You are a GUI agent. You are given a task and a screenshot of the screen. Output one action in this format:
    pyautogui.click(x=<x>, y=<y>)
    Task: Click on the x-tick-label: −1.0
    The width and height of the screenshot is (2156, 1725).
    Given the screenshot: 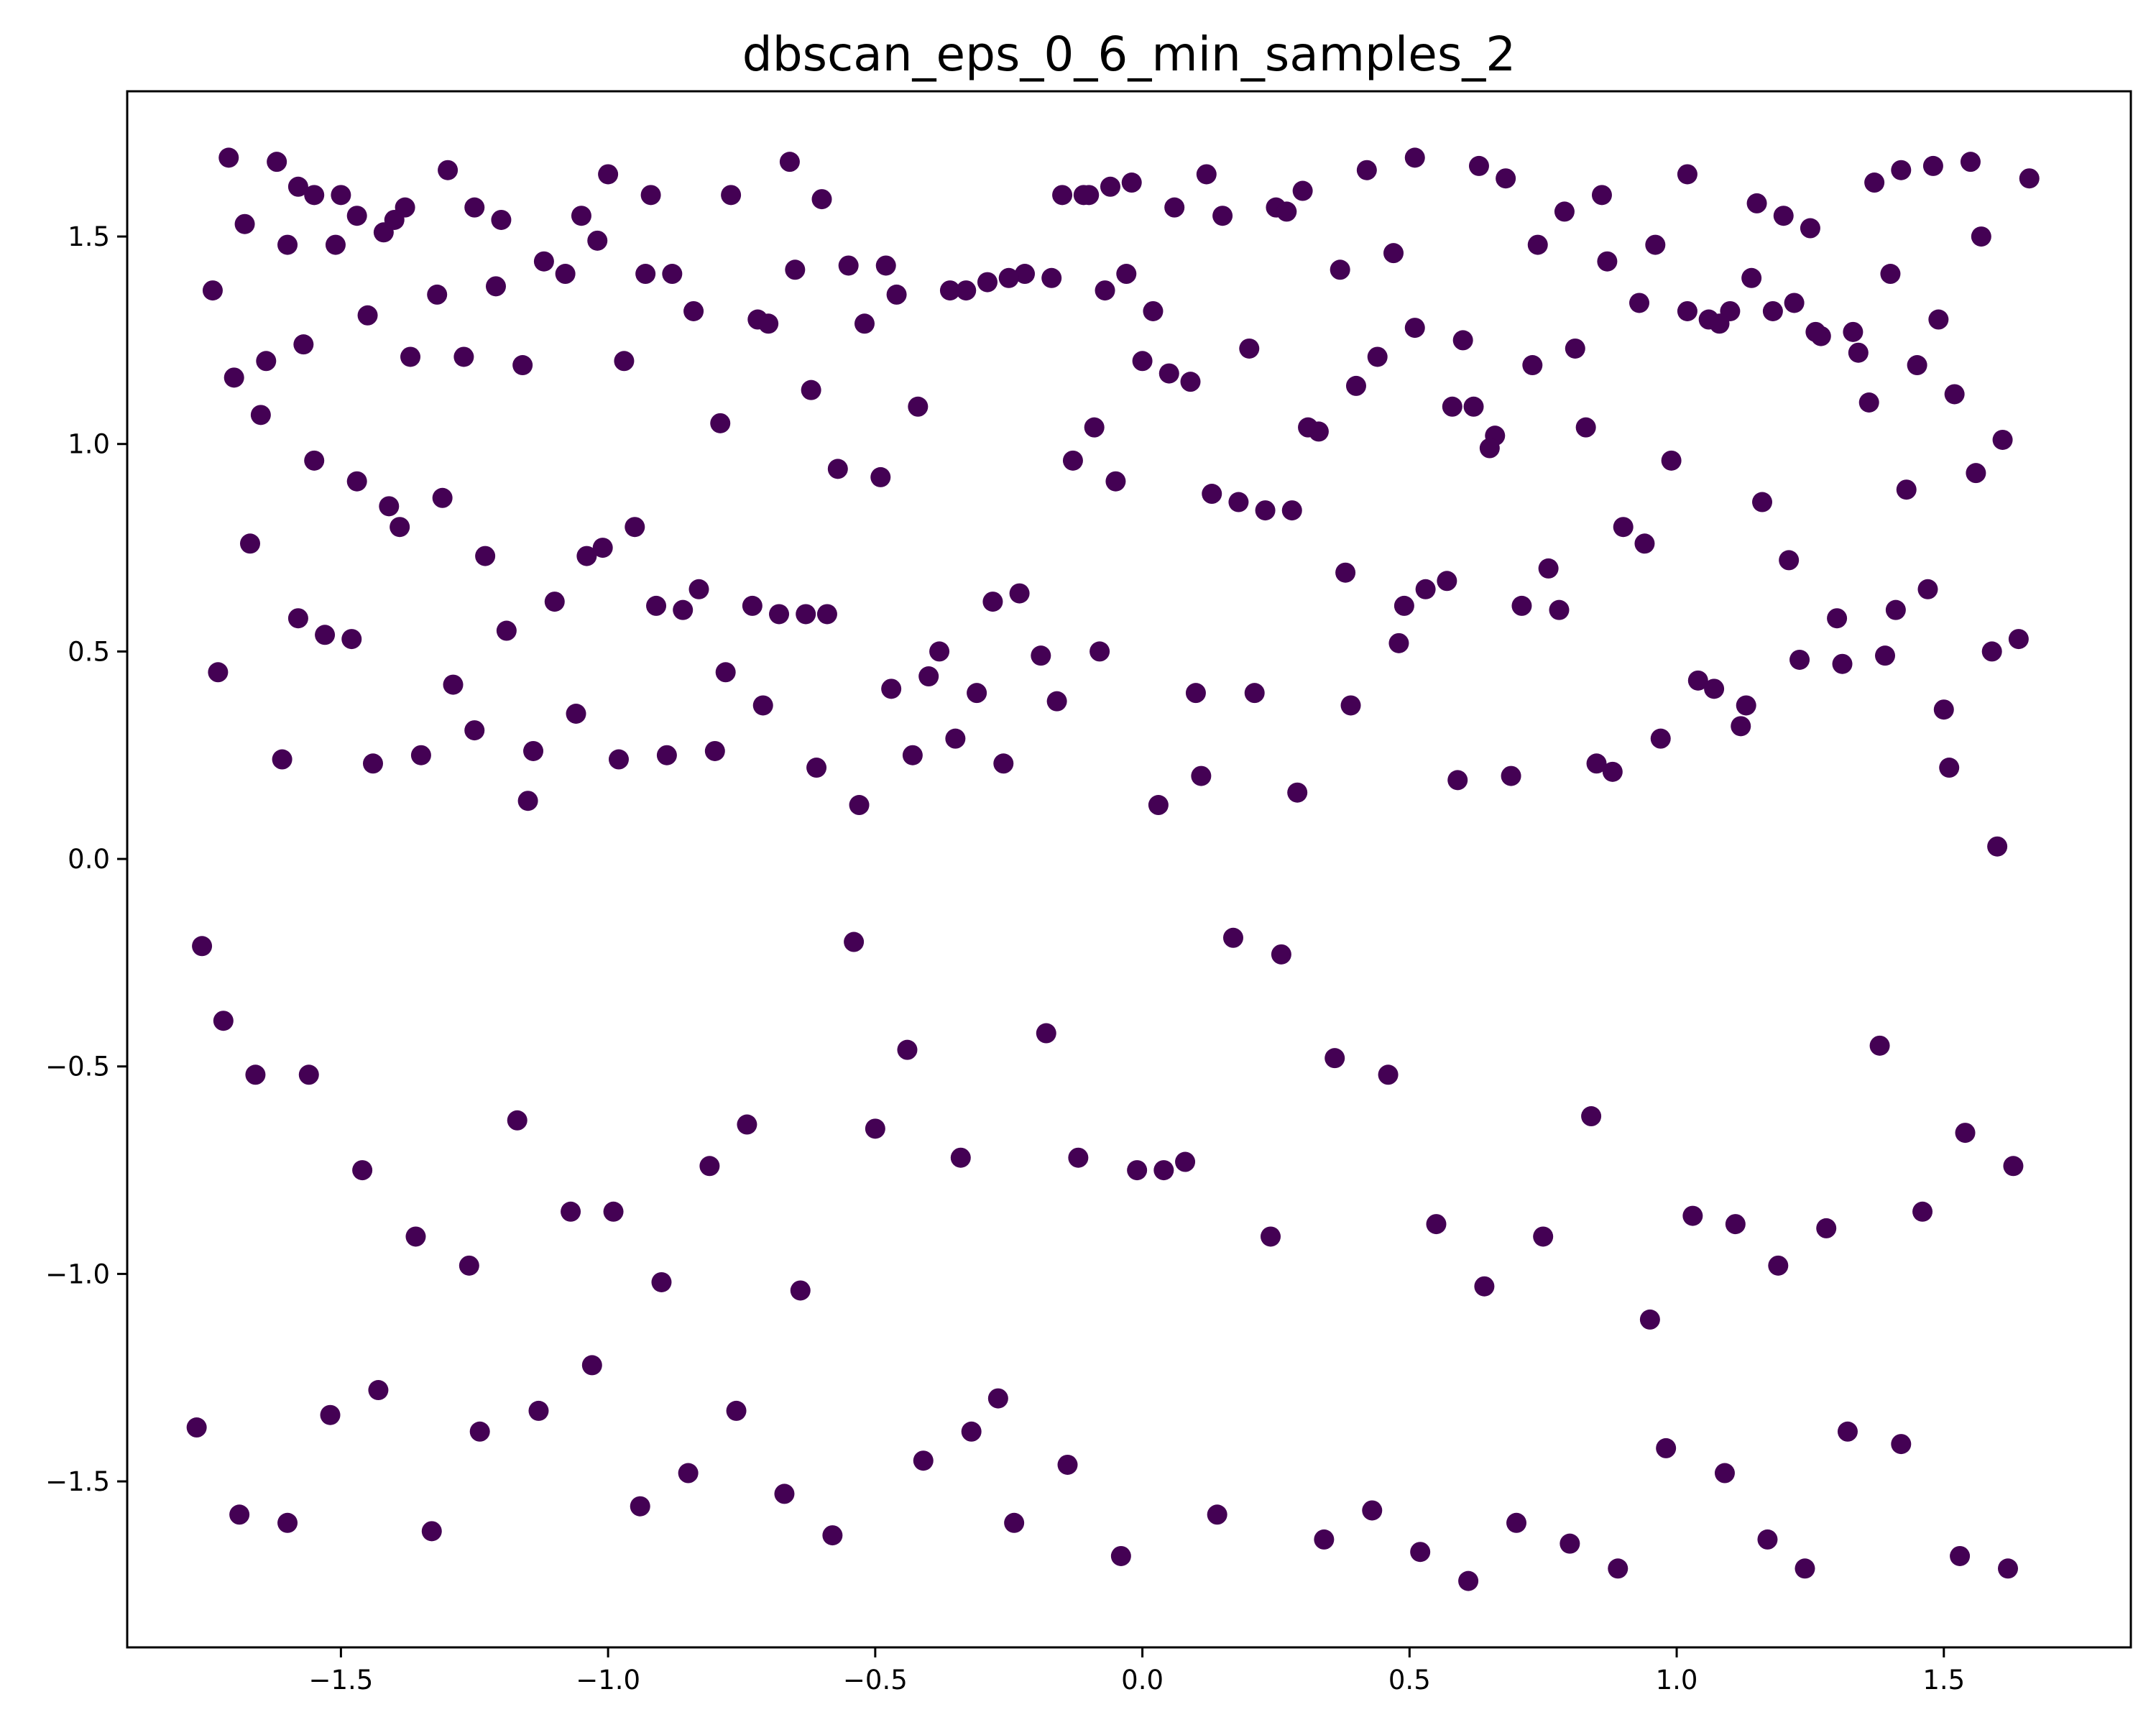 What is the action you would take?
    pyautogui.click(x=608, y=1680)
    